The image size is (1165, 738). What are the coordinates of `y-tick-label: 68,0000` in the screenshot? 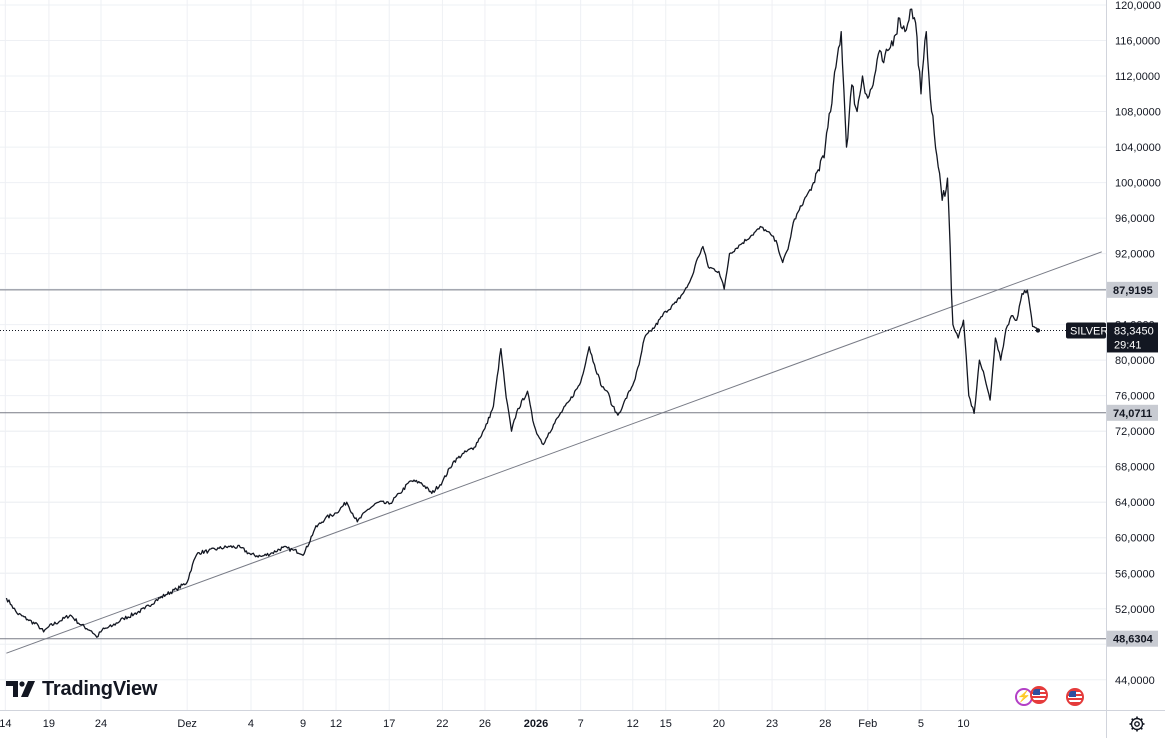 It's located at (1135, 468).